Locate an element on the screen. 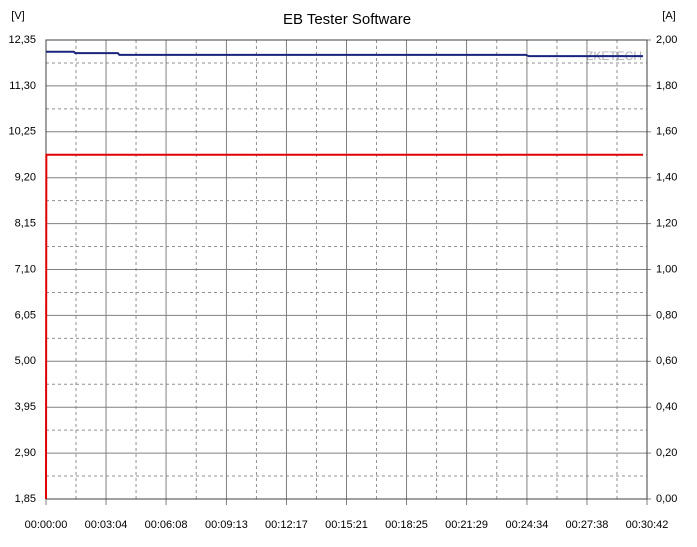 The height and width of the screenshot is (547, 697). y2-tick-label: 1,80 is located at coordinates (666, 86).